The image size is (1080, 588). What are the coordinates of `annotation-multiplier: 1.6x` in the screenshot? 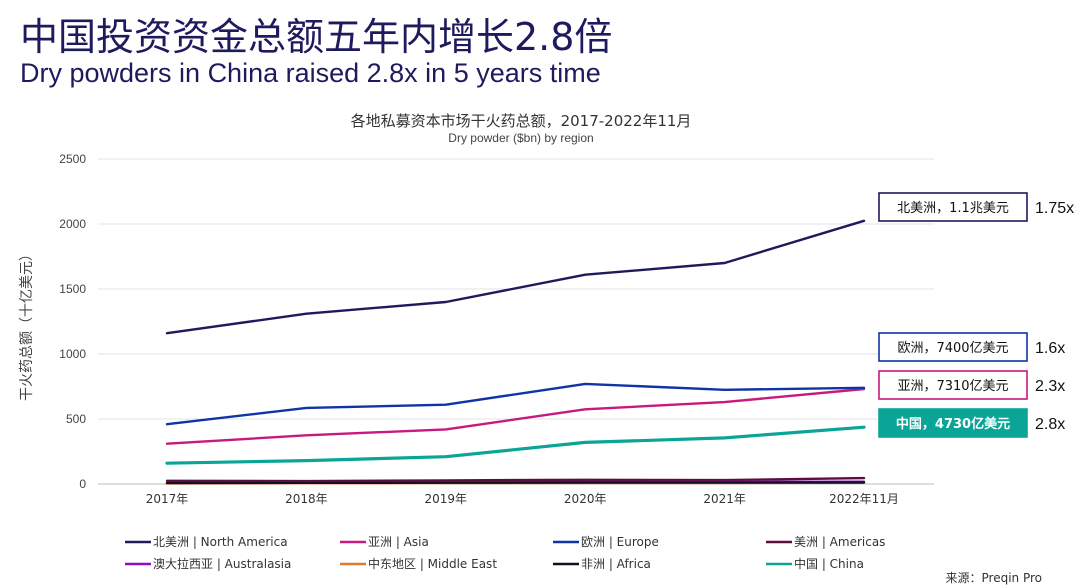 It's located at (1050, 348).